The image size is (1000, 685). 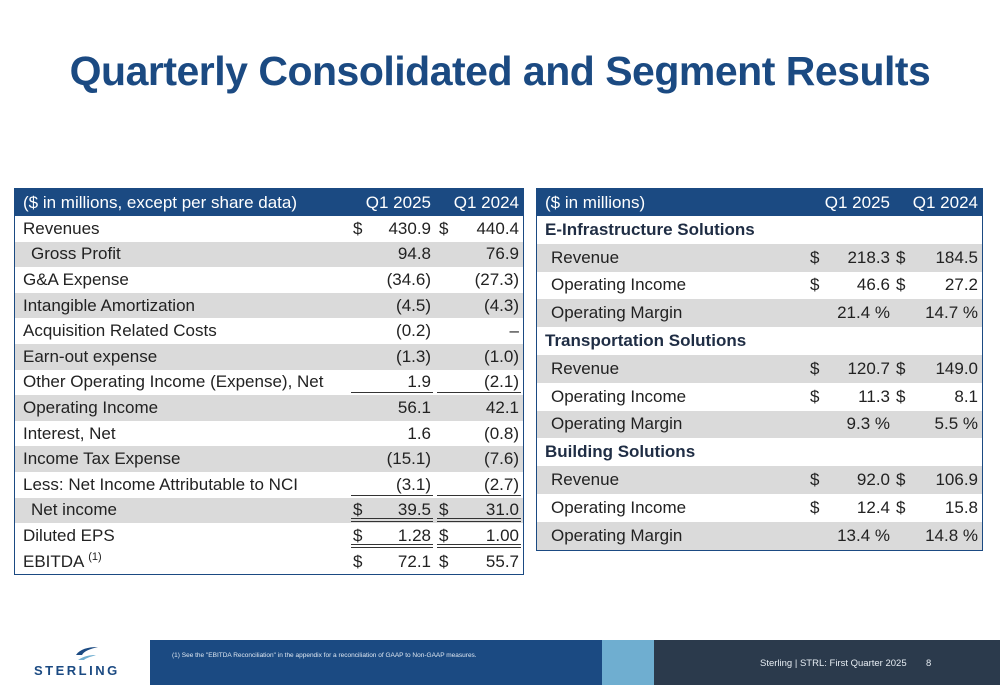 I want to click on value-q1-2024: 184.5, so click(x=956, y=257).